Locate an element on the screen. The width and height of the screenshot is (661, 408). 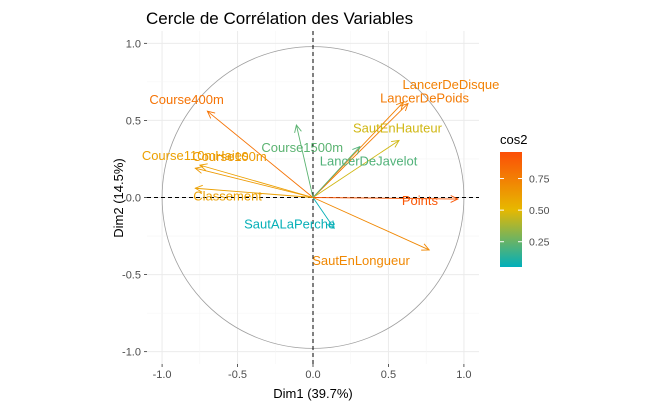
arrowhead-SautALaPerche is located at coordinates (330, 225).